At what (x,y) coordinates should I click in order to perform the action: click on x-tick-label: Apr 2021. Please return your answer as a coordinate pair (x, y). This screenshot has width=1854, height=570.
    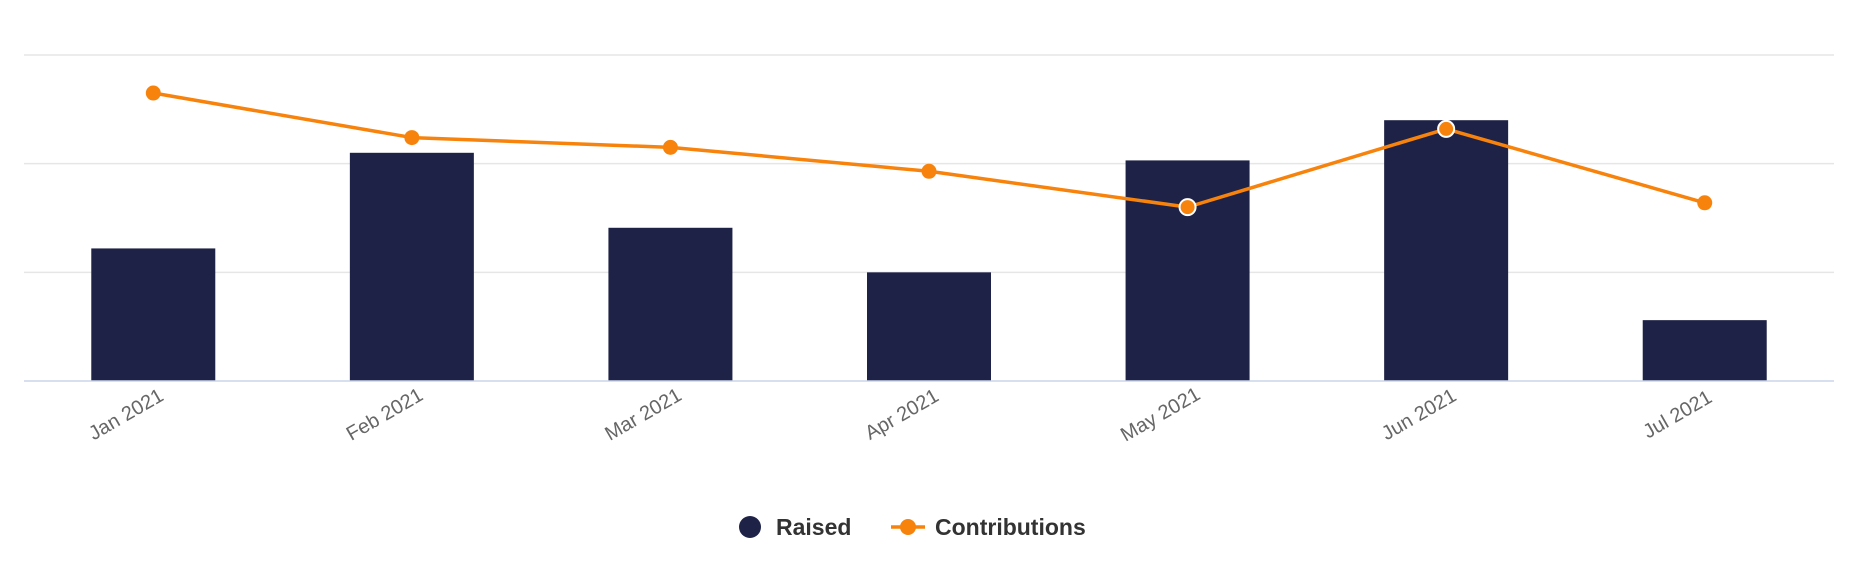
    Looking at the image, I should click on (901, 415).